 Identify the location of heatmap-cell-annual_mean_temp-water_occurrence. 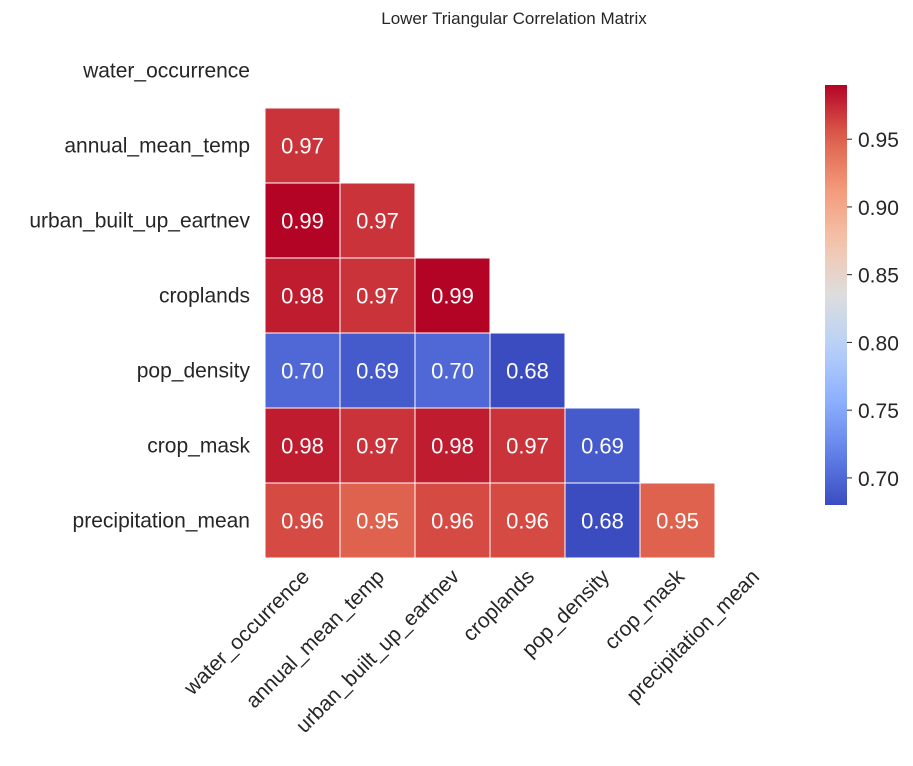
(302, 145).